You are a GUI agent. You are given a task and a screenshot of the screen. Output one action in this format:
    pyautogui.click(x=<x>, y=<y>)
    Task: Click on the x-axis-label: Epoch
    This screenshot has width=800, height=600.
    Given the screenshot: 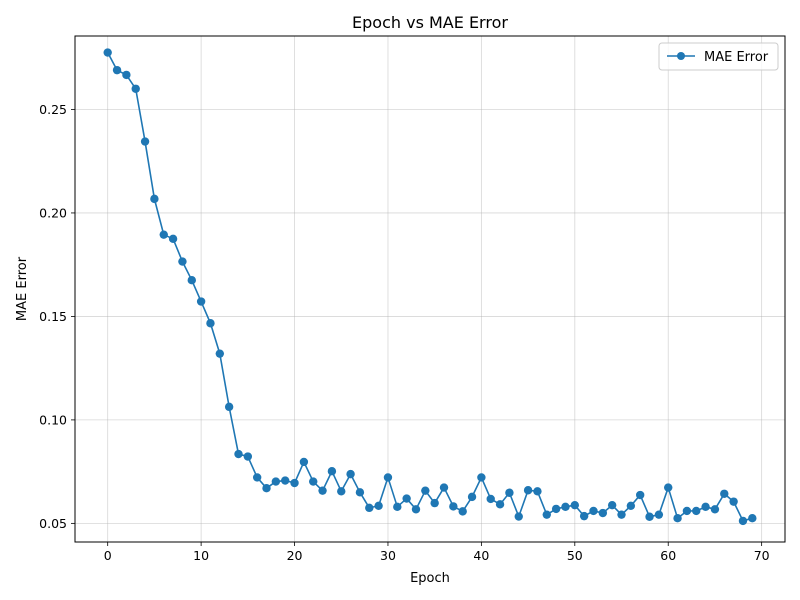 What is the action you would take?
    pyautogui.click(x=430, y=578)
    